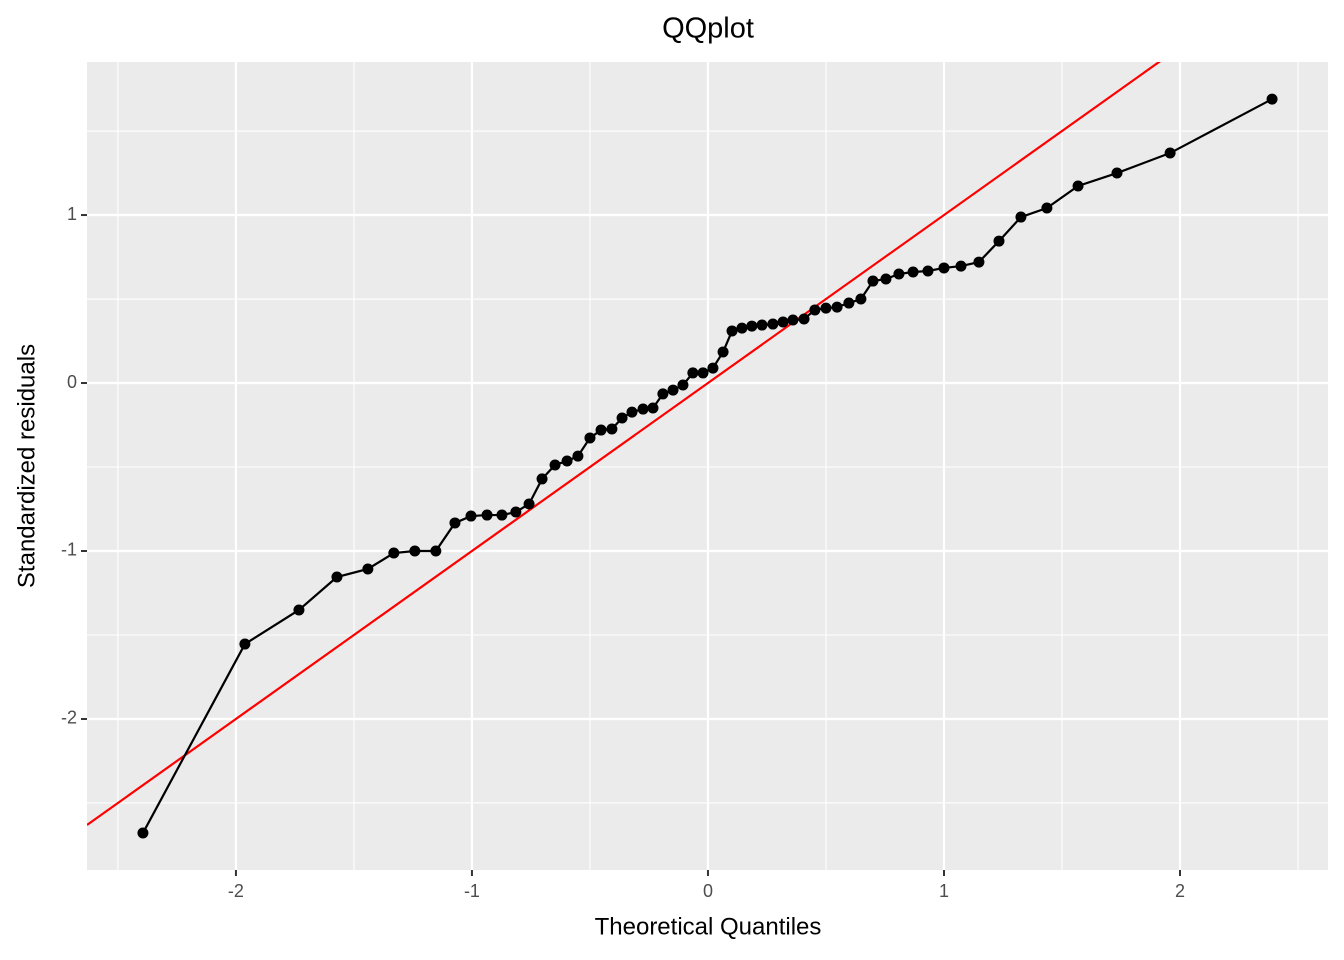 The width and height of the screenshot is (1344, 960). What do you see at coordinates (69, 718) in the screenshot?
I see `y-tick-label: -2` at bounding box center [69, 718].